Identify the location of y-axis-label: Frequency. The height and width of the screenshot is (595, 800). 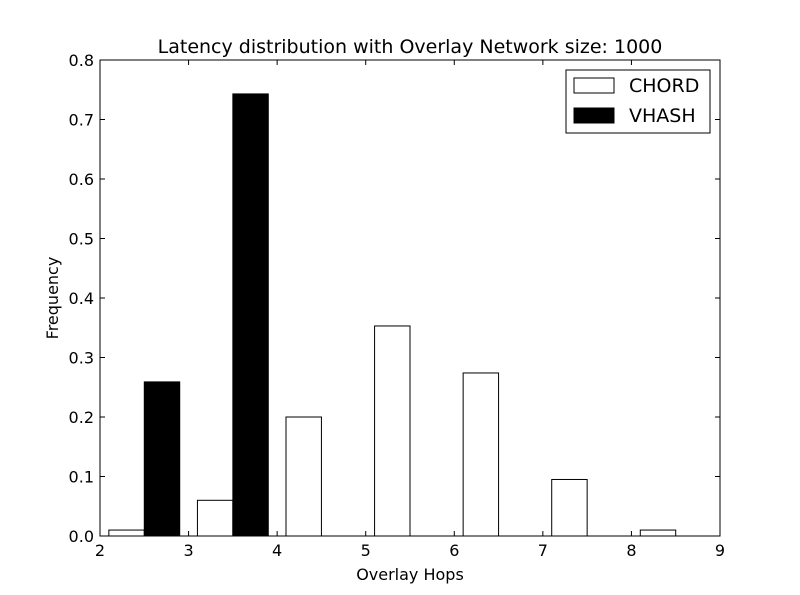
(52, 298).